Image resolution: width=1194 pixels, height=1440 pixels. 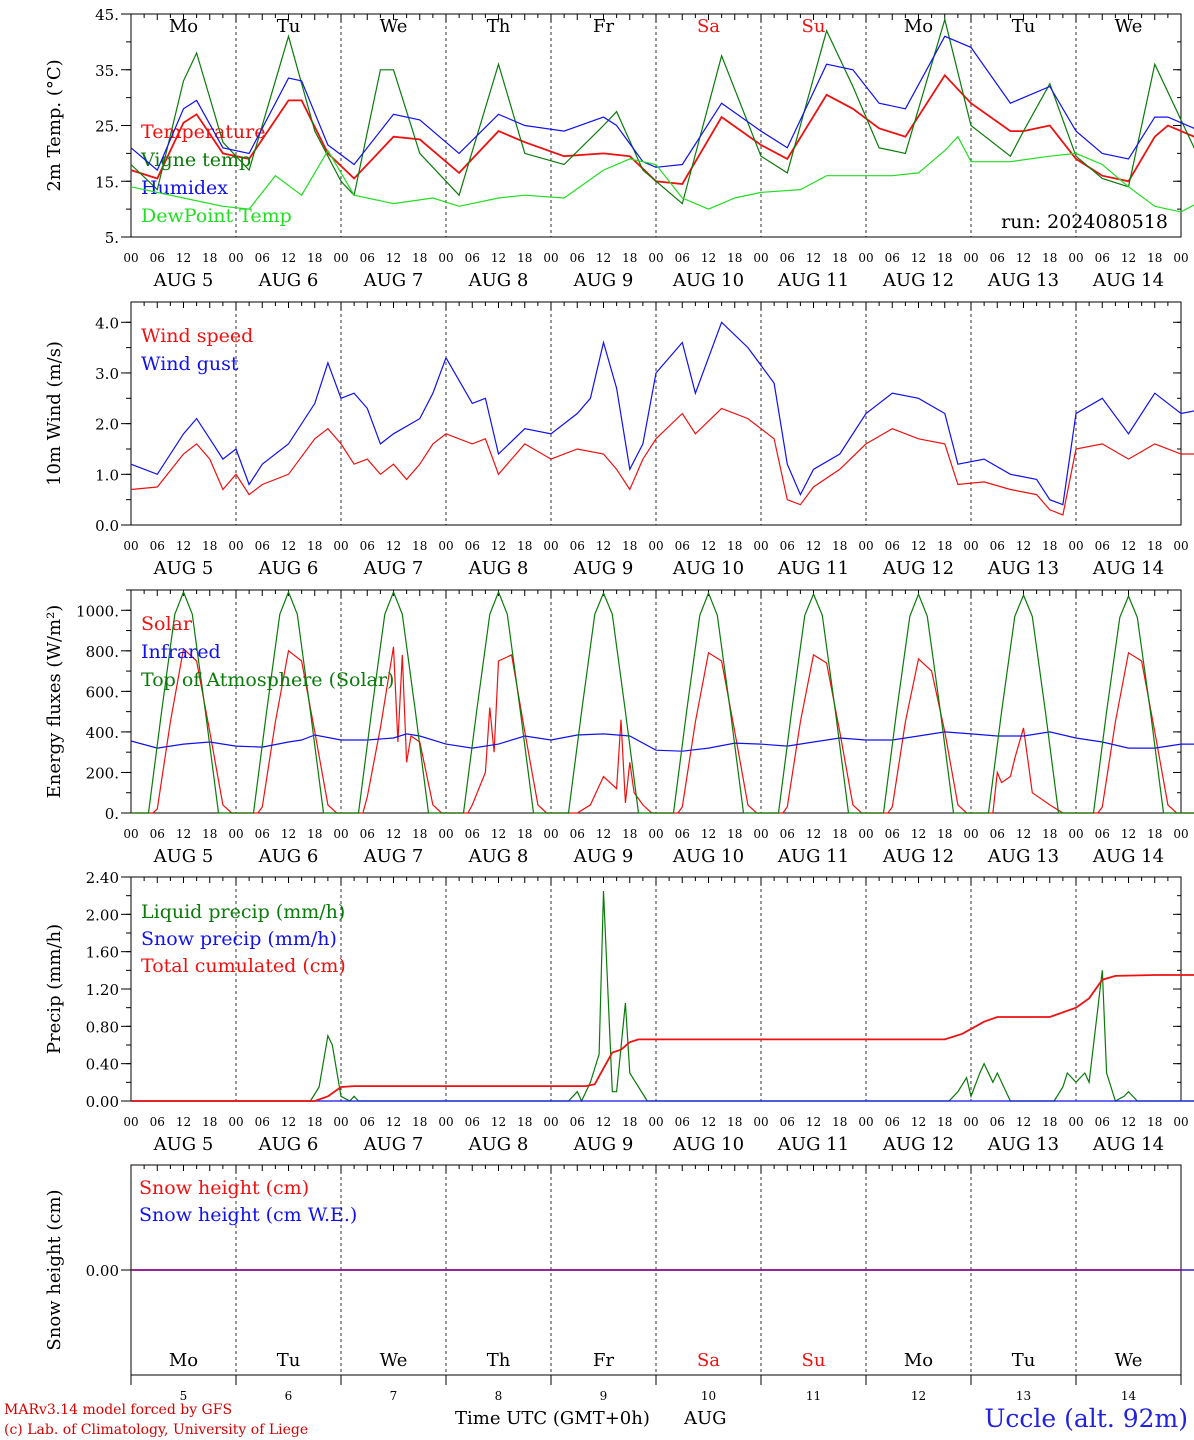 What do you see at coordinates (656, 701) in the screenshot?
I see `plot-frame` at bounding box center [656, 701].